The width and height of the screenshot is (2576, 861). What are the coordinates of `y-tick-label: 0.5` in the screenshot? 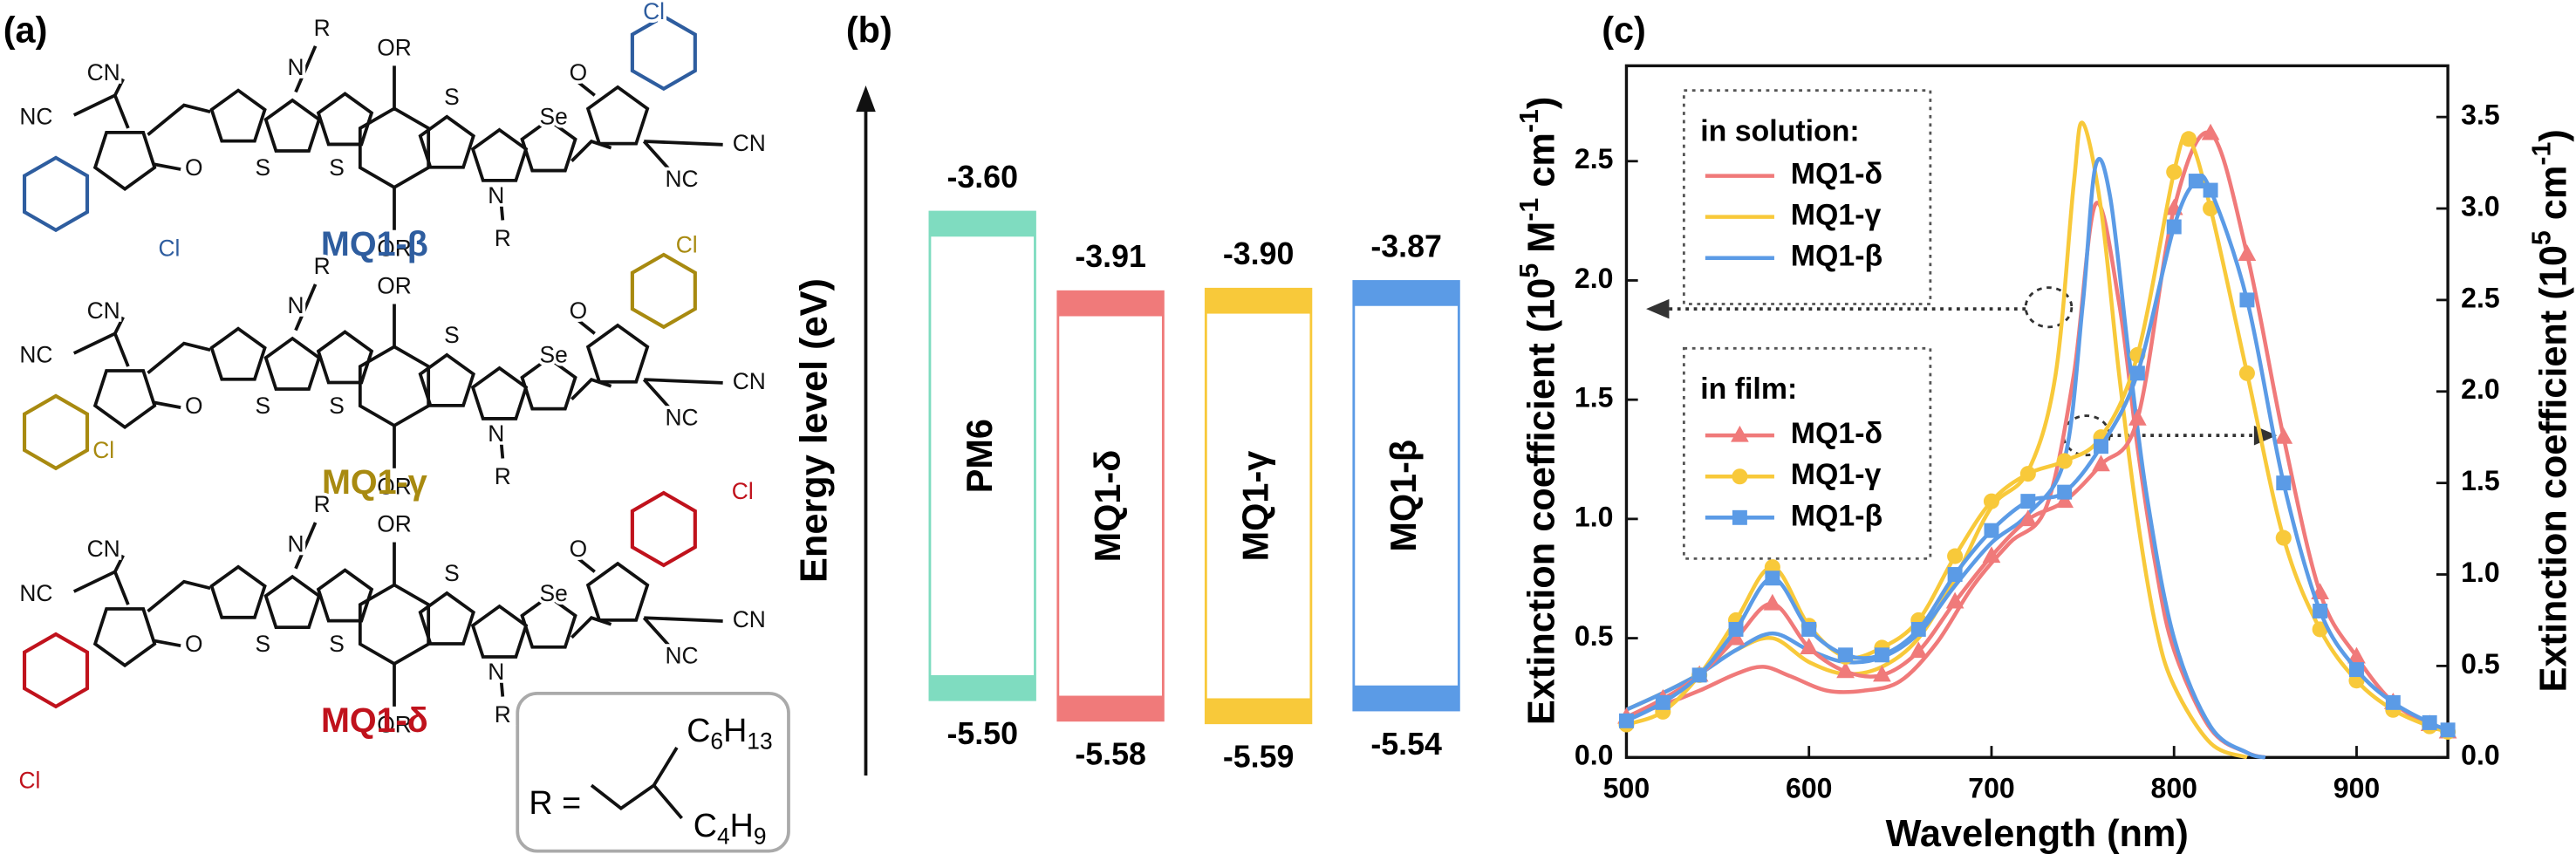 It's located at (1594, 636).